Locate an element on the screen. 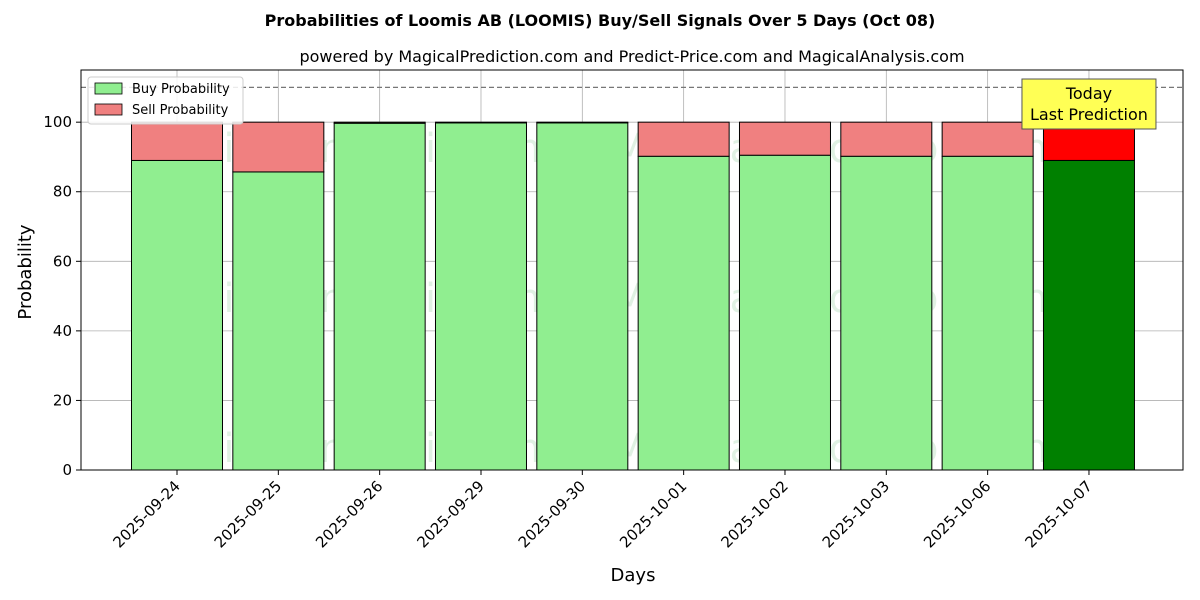 This screenshot has height=600, width=1200. x-axis-label: Days is located at coordinates (633, 575).